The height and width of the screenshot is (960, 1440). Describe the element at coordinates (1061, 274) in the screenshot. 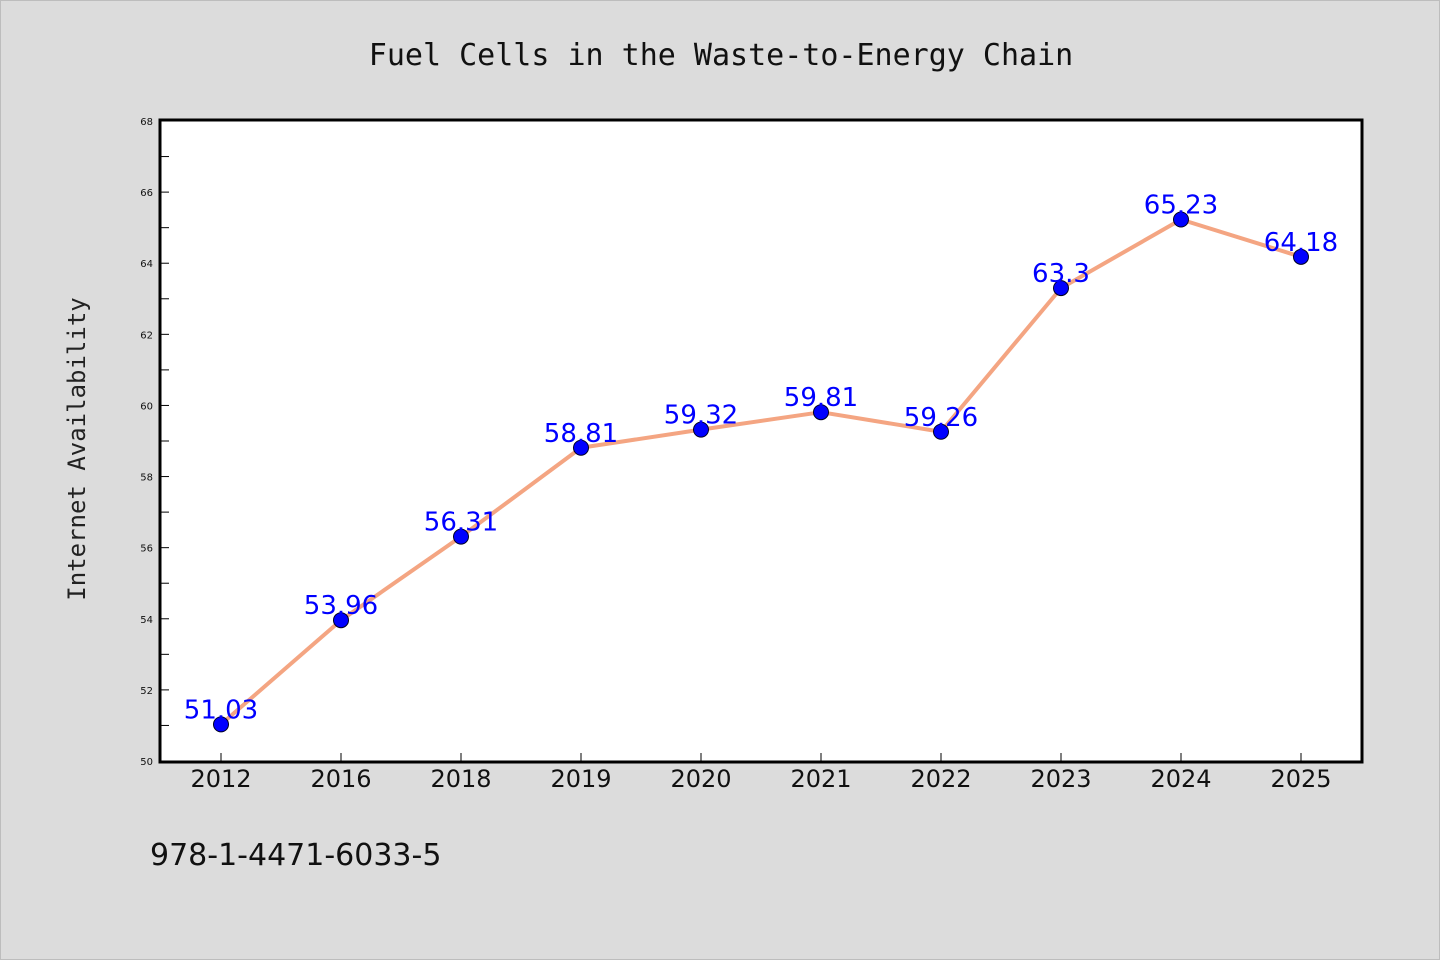

I see `data-point-label: 63.3` at that location.